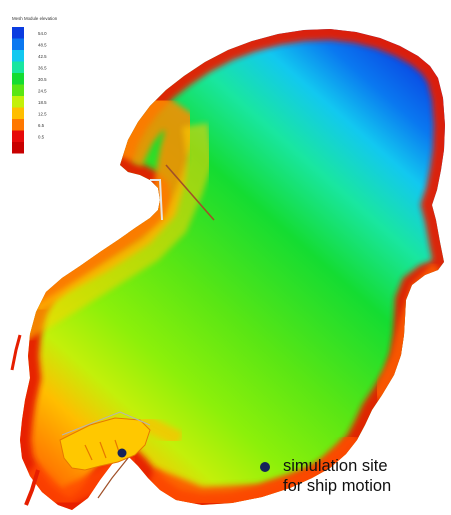 The height and width of the screenshot is (515, 451). What do you see at coordinates (42, 56) in the screenshot?
I see `legend-label-2: 42.5` at bounding box center [42, 56].